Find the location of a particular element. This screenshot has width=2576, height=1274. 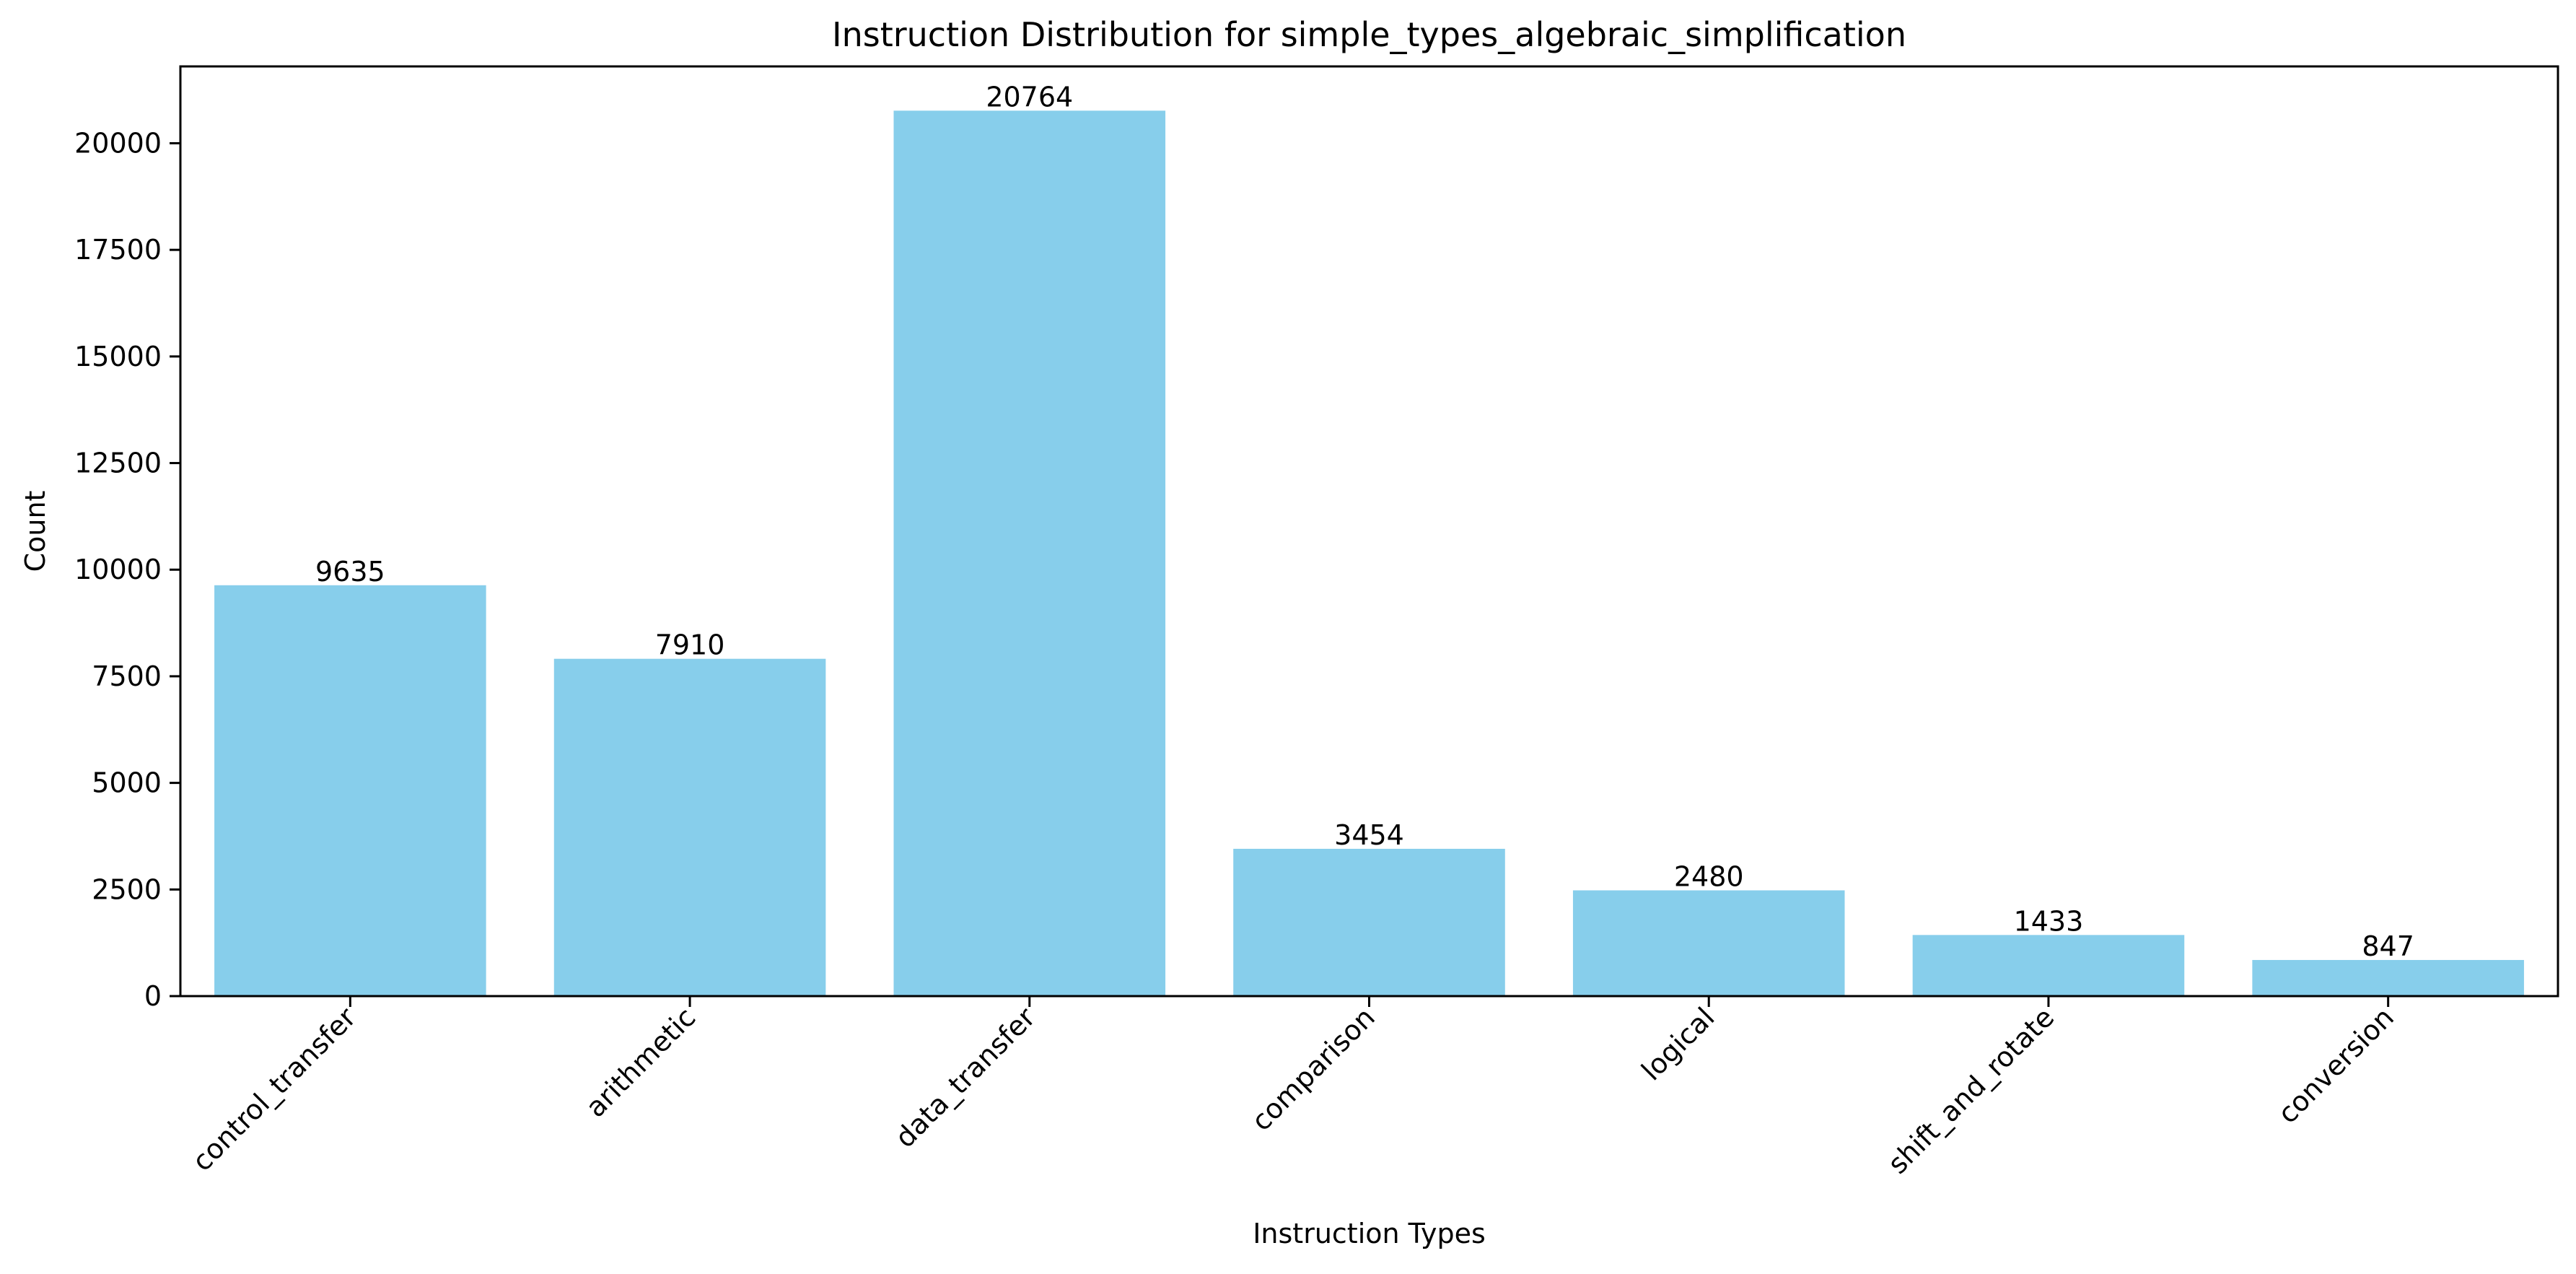

y-tick-label: 2500 is located at coordinates (127, 889).